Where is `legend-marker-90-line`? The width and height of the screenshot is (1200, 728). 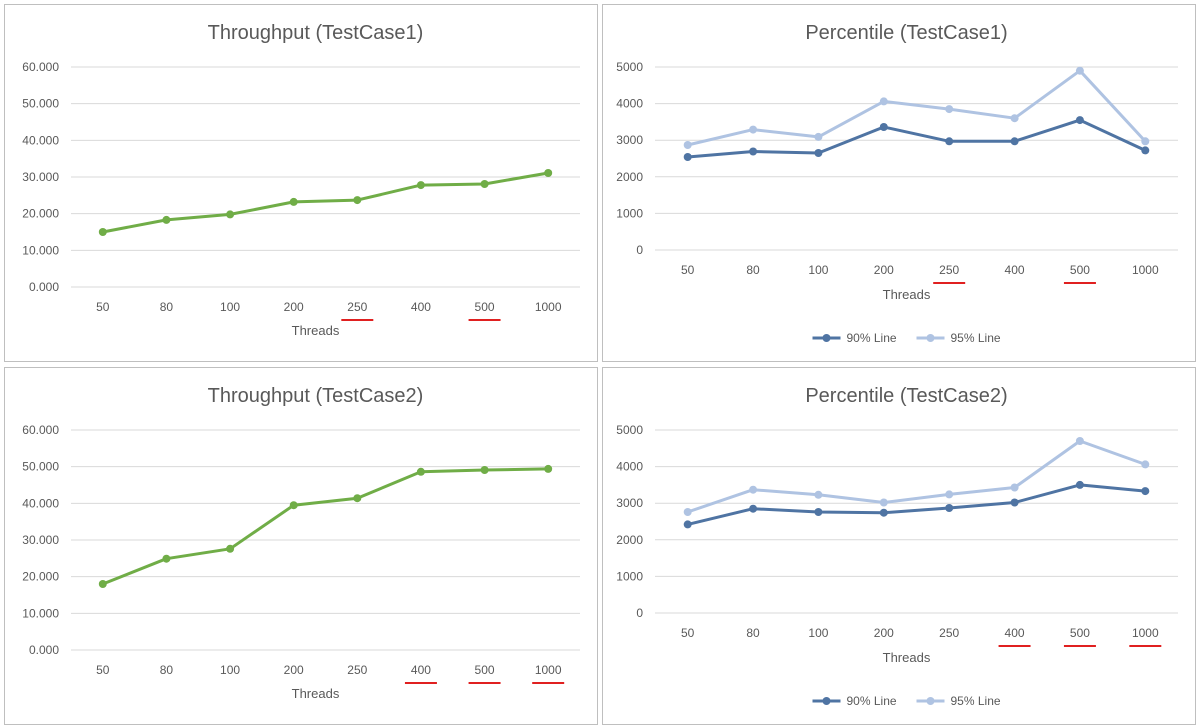
legend-marker-90-line is located at coordinates (826, 338).